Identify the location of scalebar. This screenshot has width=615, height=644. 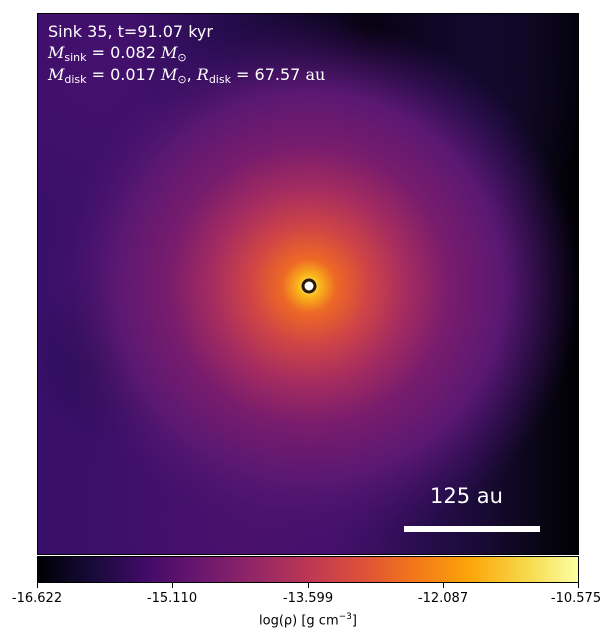
(472, 529).